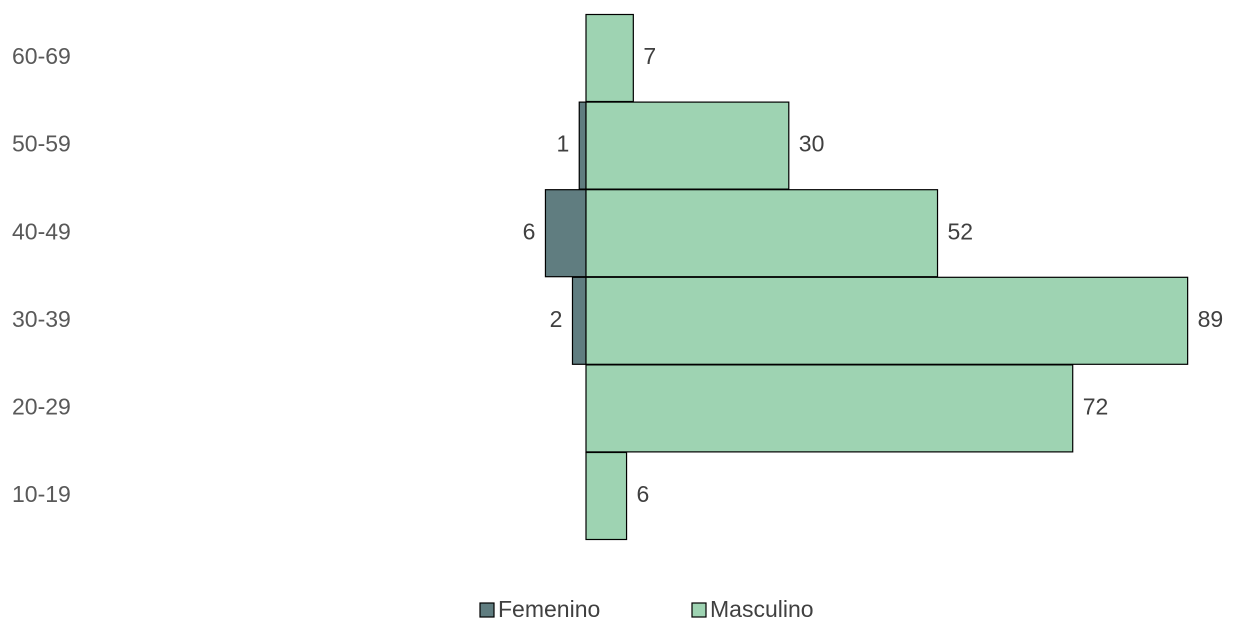 Image resolution: width=1233 pixels, height=631 pixels. Describe the element at coordinates (41, 231) in the screenshot. I see `category-label: 40-49` at that location.